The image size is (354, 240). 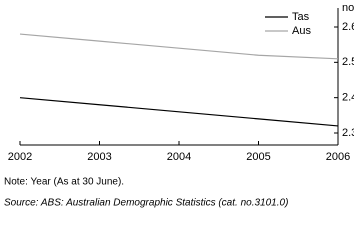 I want to click on x-tick-label: 2003, so click(x=99, y=157).